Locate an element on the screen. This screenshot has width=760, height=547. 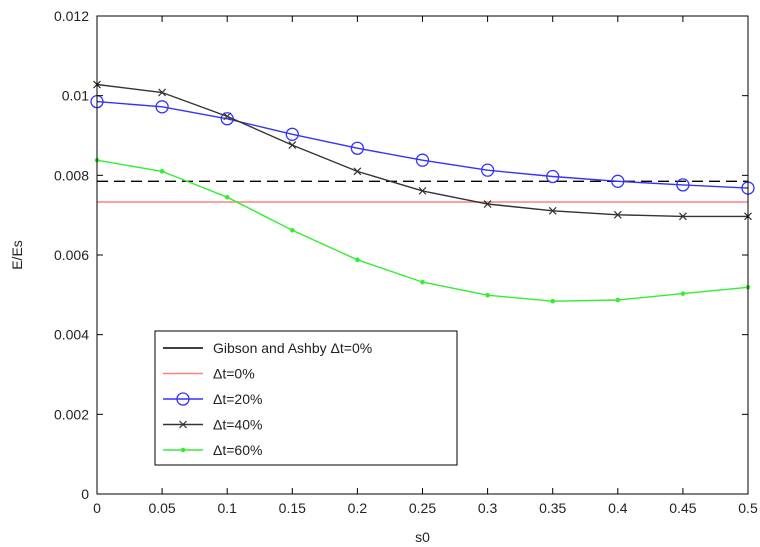
y-tick-label: 0.004 is located at coordinates (71, 335).